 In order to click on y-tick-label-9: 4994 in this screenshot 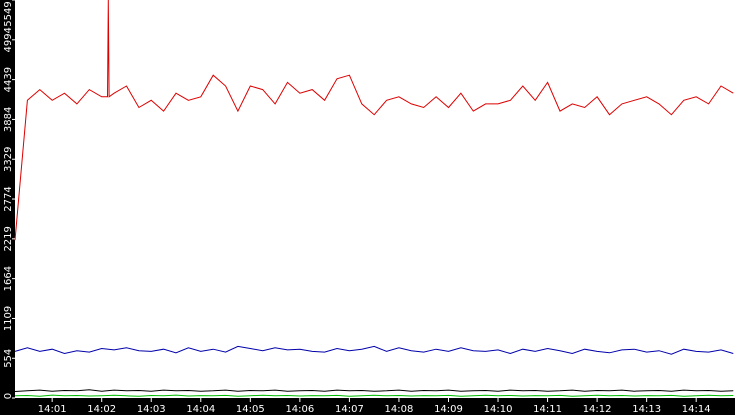, I will do `click(8, 39)`.